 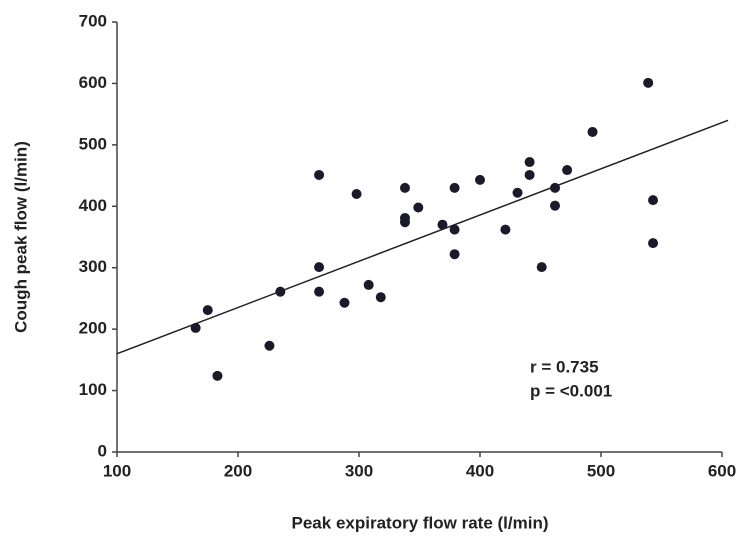 I want to click on annotation: p = <0.001, so click(x=571, y=390).